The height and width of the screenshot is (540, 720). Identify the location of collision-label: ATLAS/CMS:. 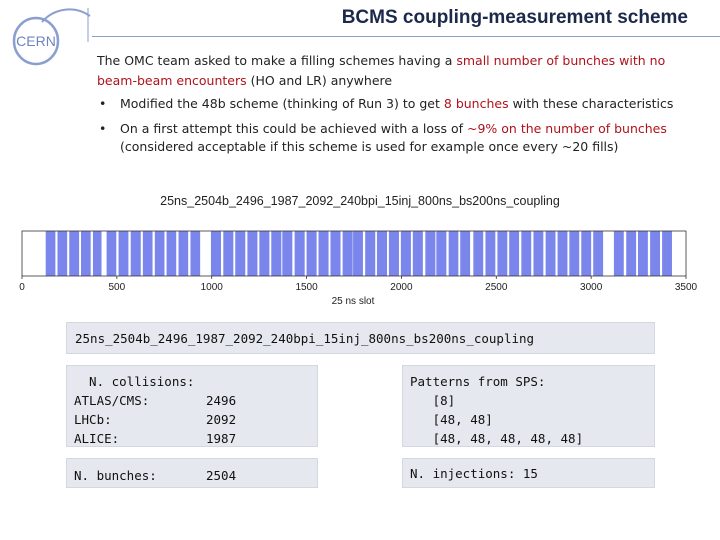
(112, 400).